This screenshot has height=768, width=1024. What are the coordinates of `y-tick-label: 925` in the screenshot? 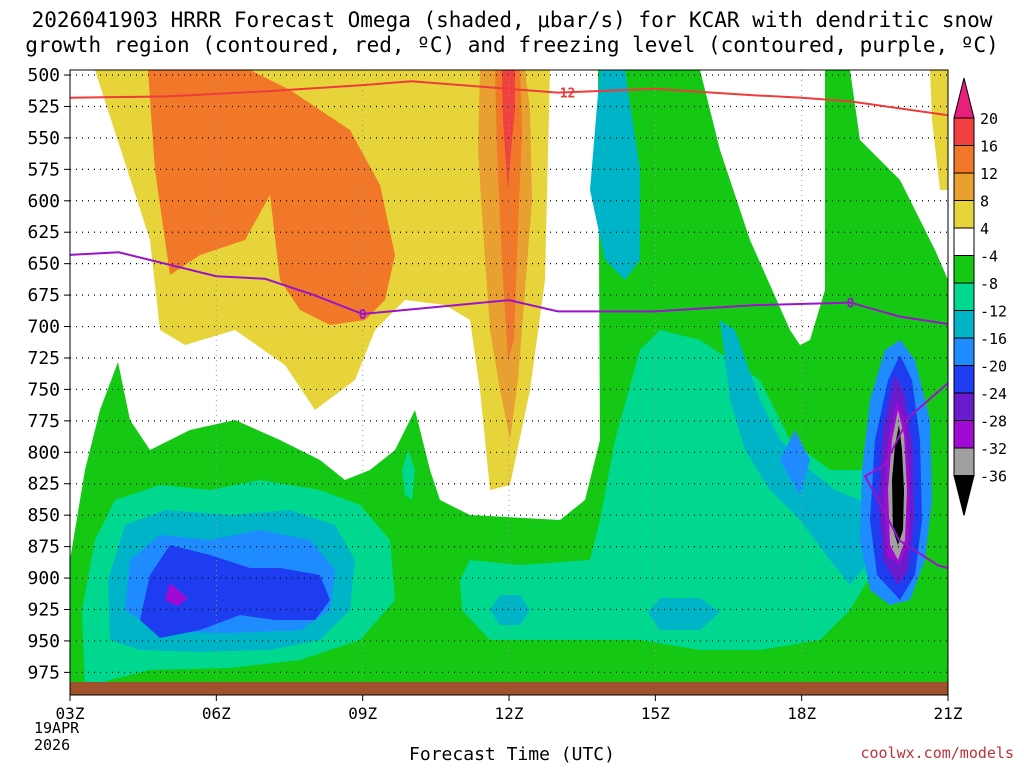 It's located at (43, 609).